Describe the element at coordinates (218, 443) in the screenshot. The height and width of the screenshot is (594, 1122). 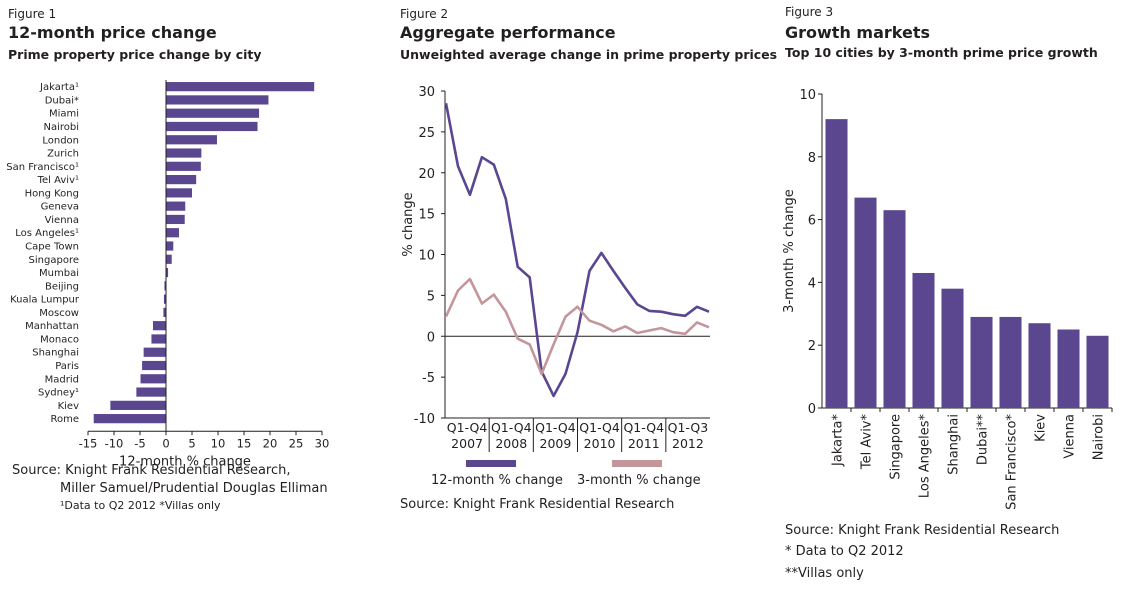
I see `x-tick-label-5: 10` at that location.